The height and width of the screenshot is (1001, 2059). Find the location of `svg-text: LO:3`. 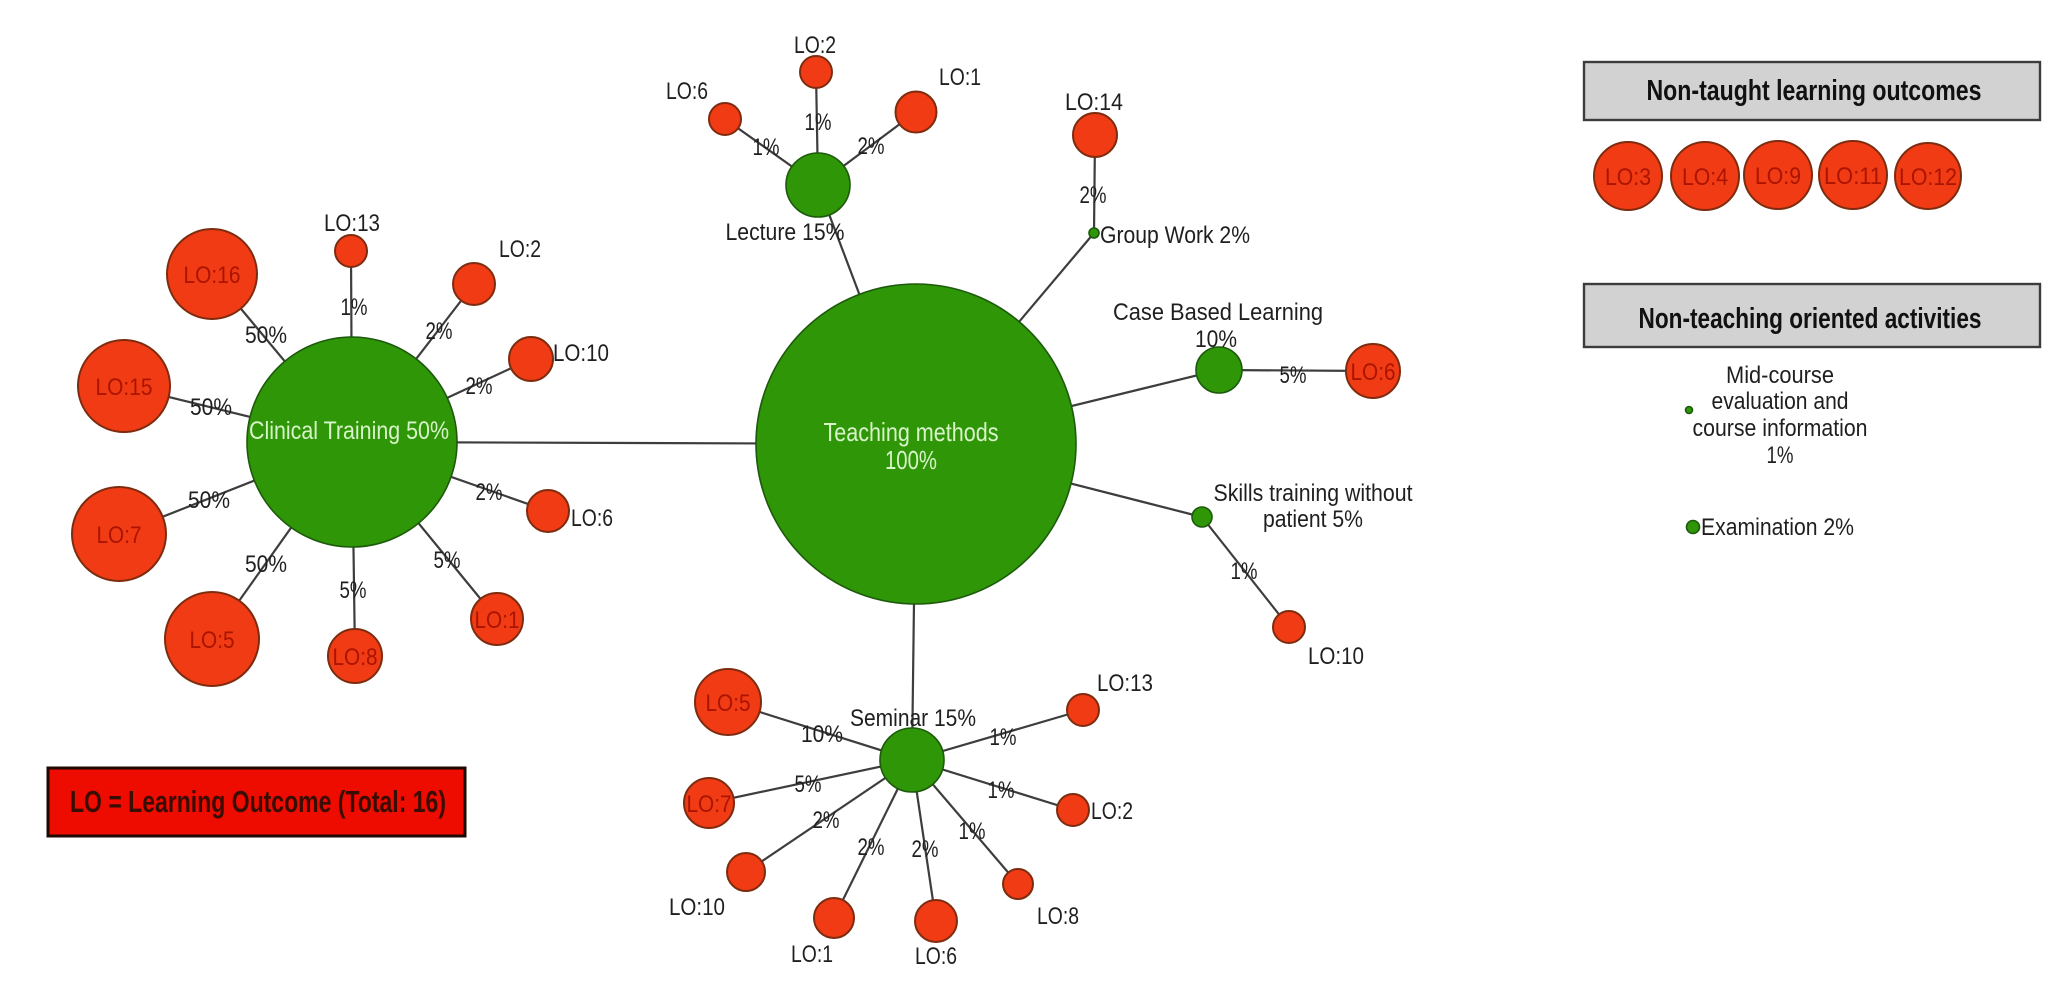

svg-text: LO:3 is located at coordinates (1628, 177).